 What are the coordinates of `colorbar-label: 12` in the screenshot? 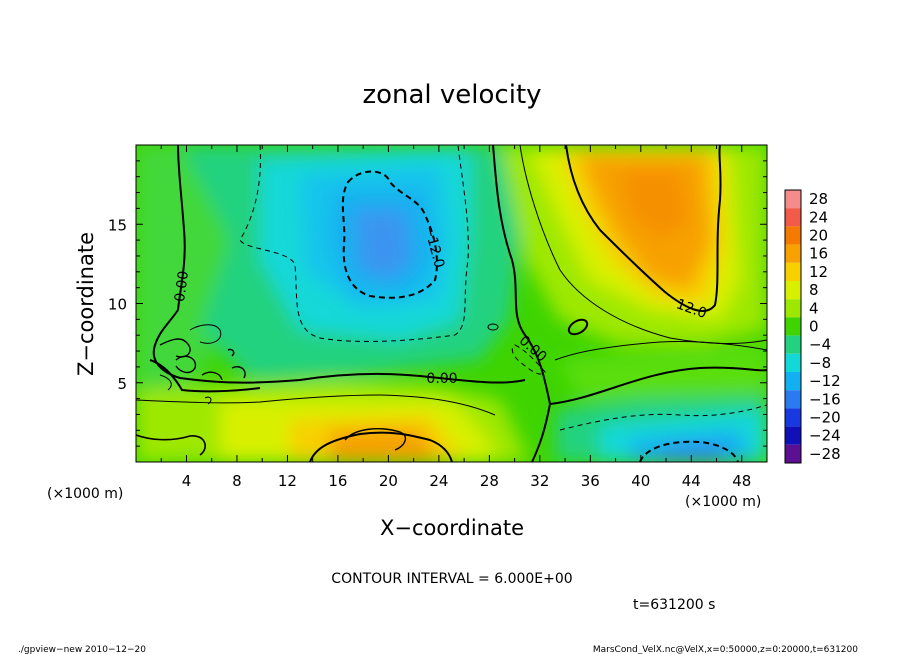 It's located at (818, 272).